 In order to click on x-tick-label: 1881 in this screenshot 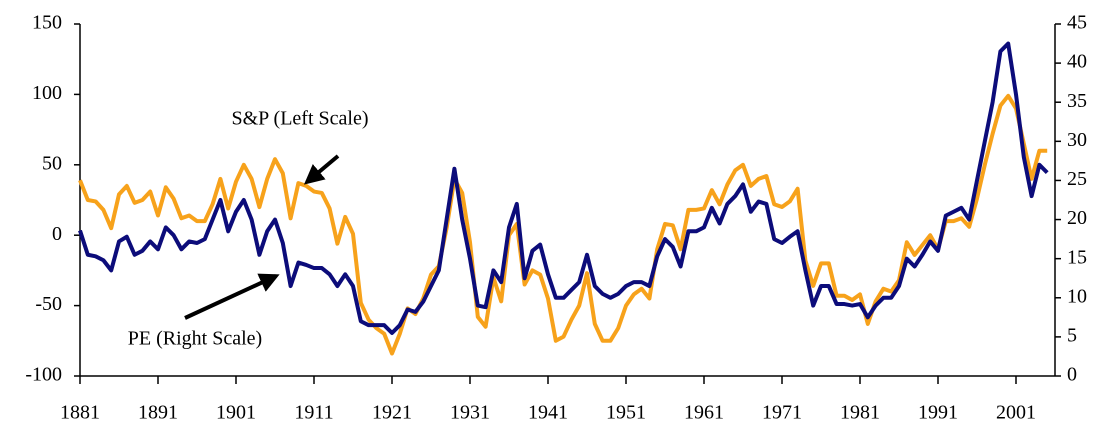, I will do `click(80, 413)`.